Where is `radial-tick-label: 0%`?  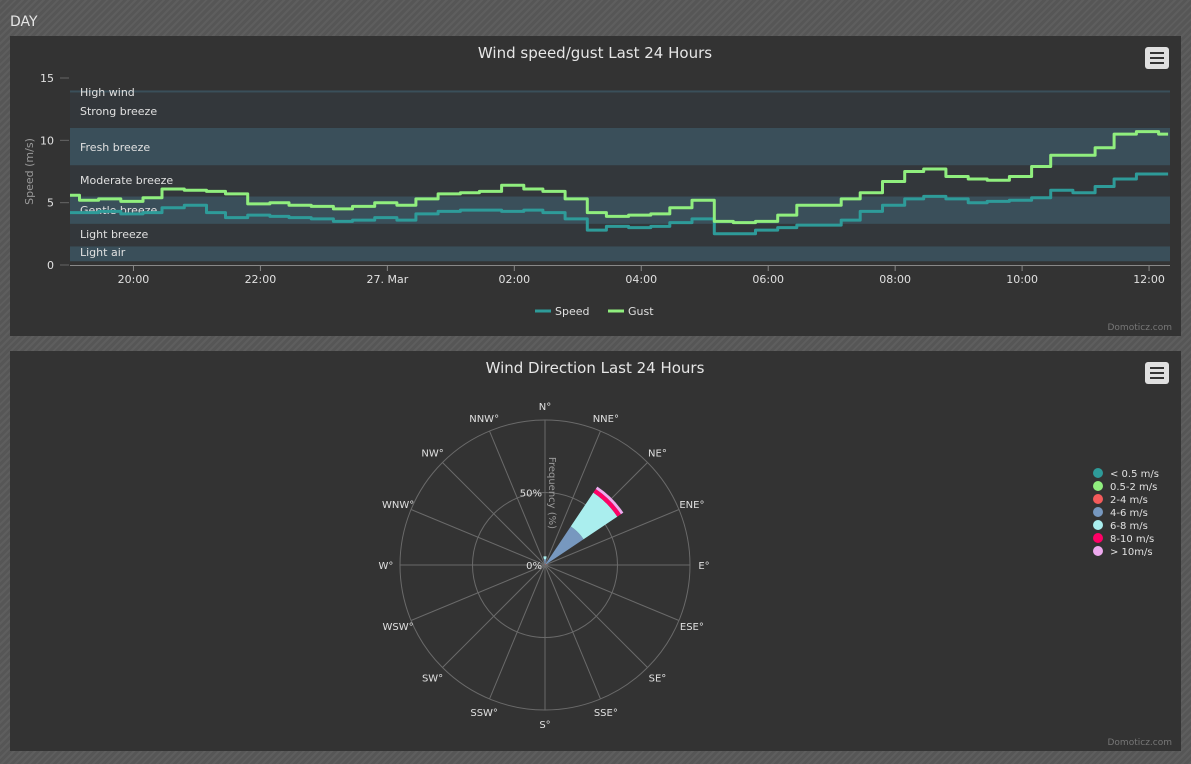
radial-tick-label: 0% is located at coordinates (534, 566).